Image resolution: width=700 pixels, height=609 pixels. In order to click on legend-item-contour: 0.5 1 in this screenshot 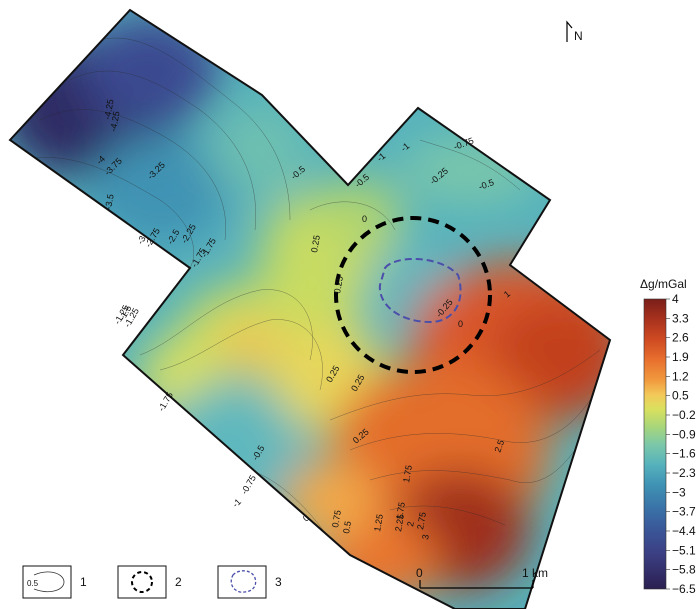, I will do `click(54, 582)`.